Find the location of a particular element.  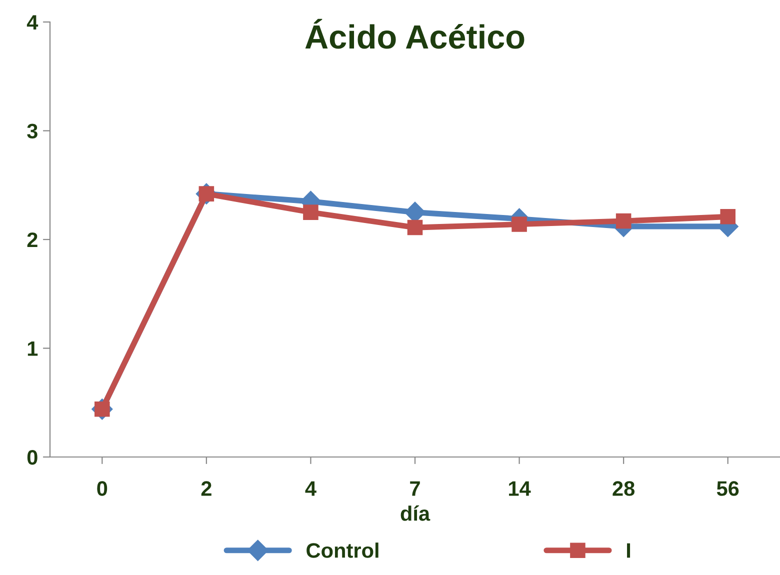

x-tick-label: 7 is located at coordinates (415, 488).